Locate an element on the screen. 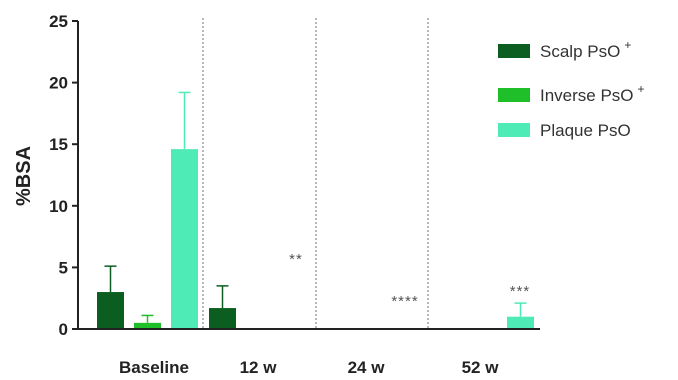 This screenshot has height=380, width=678. x-tick-label: 52 w is located at coordinates (481, 367).